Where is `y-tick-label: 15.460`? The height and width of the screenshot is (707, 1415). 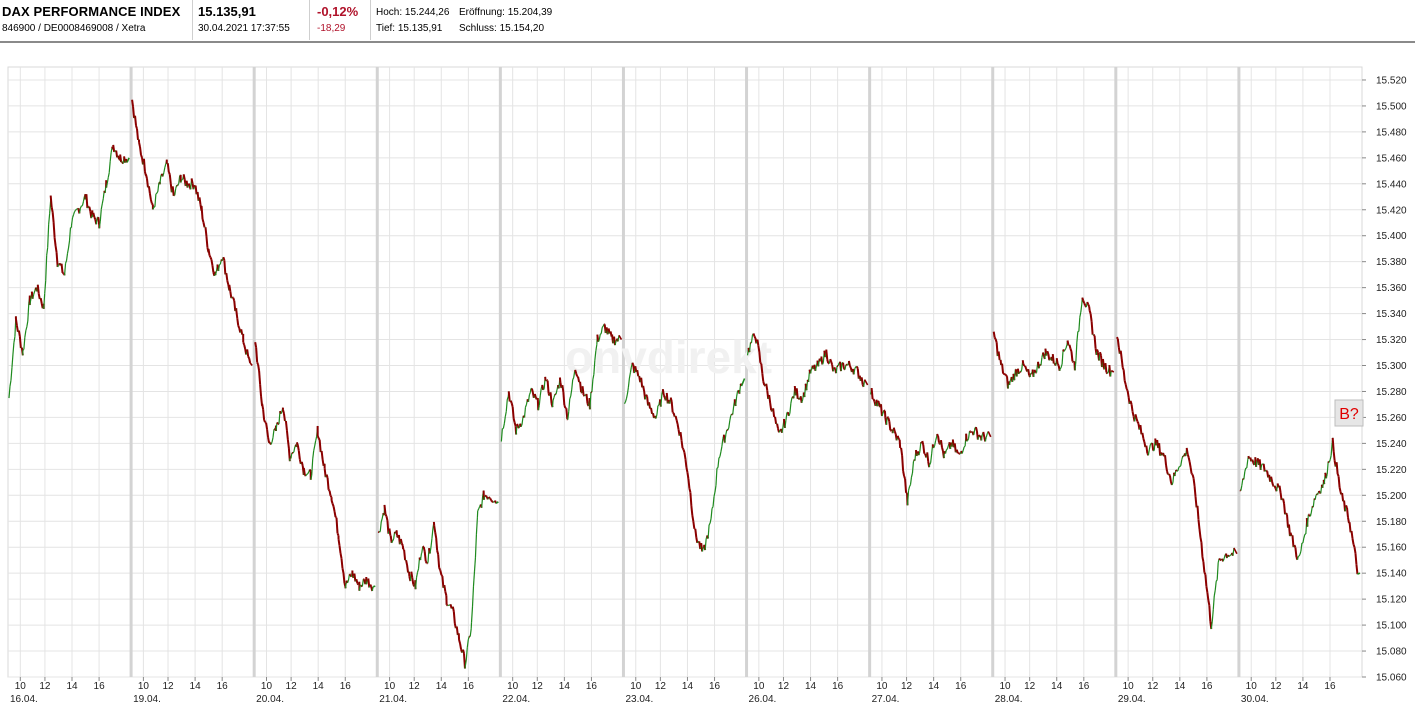
y-tick-label: 15.460 is located at coordinates (1391, 158).